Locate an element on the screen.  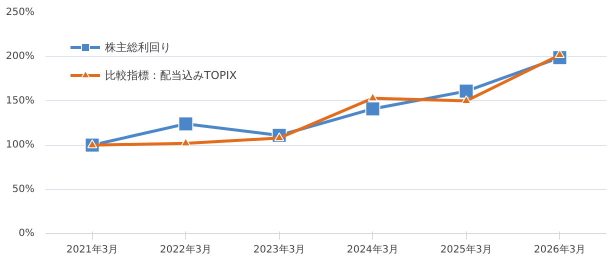
legend-label: 比較指標：配当込みTOPIX is located at coordinates (171, 75).